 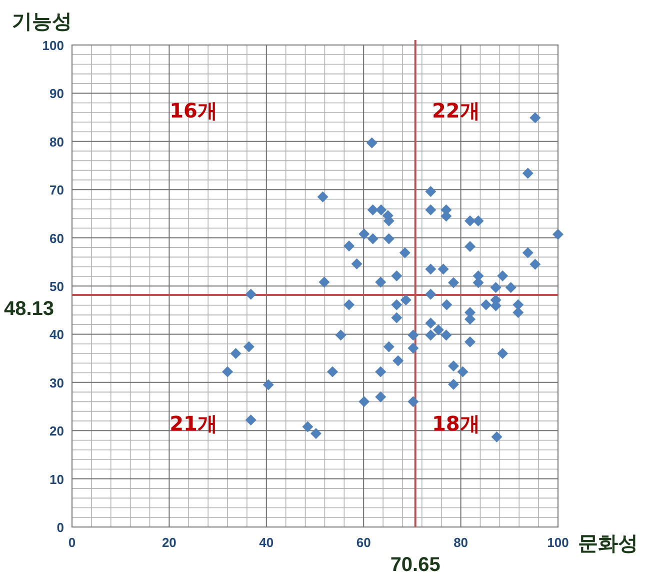 What do you see at coordinates (461, 542) in the screenshot?
I see `x-tick-label: 80` at bounding box center [461, 542].